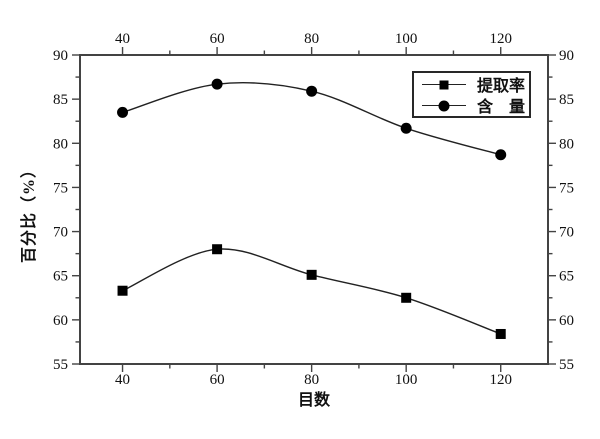 Image resolution: width=600 pixels, height=439 pixels. Describe the element at coordinates (60, 144) in the screenshot. I see `y-tick-label-left: 80` at that location.